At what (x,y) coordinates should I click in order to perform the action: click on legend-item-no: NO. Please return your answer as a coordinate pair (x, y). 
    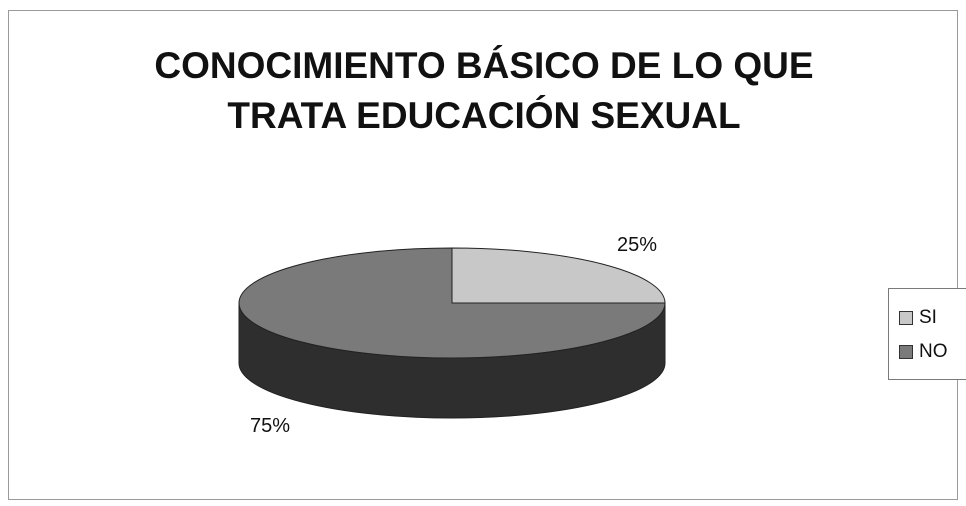
    Looking at the image, I should click on (923, 352).